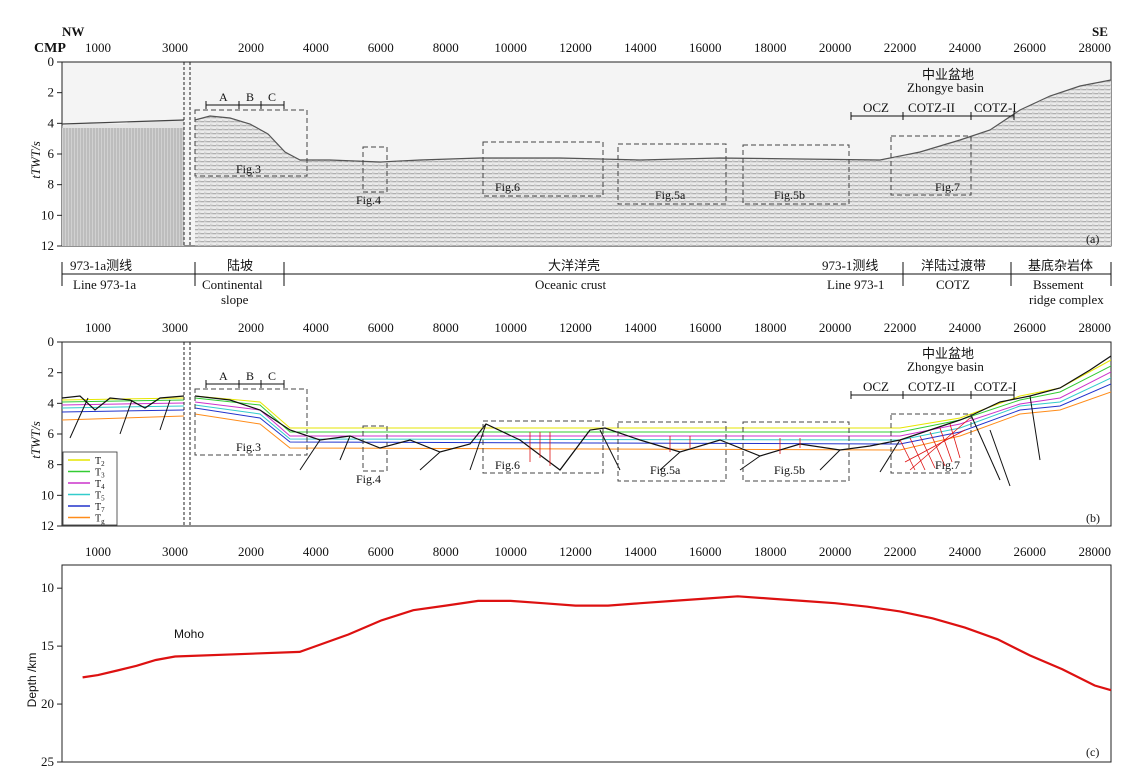 This screenshot has height=771, width=1134. I want to click on strip-ridge-cn: 基底杂岩体, so click(1060, 265).